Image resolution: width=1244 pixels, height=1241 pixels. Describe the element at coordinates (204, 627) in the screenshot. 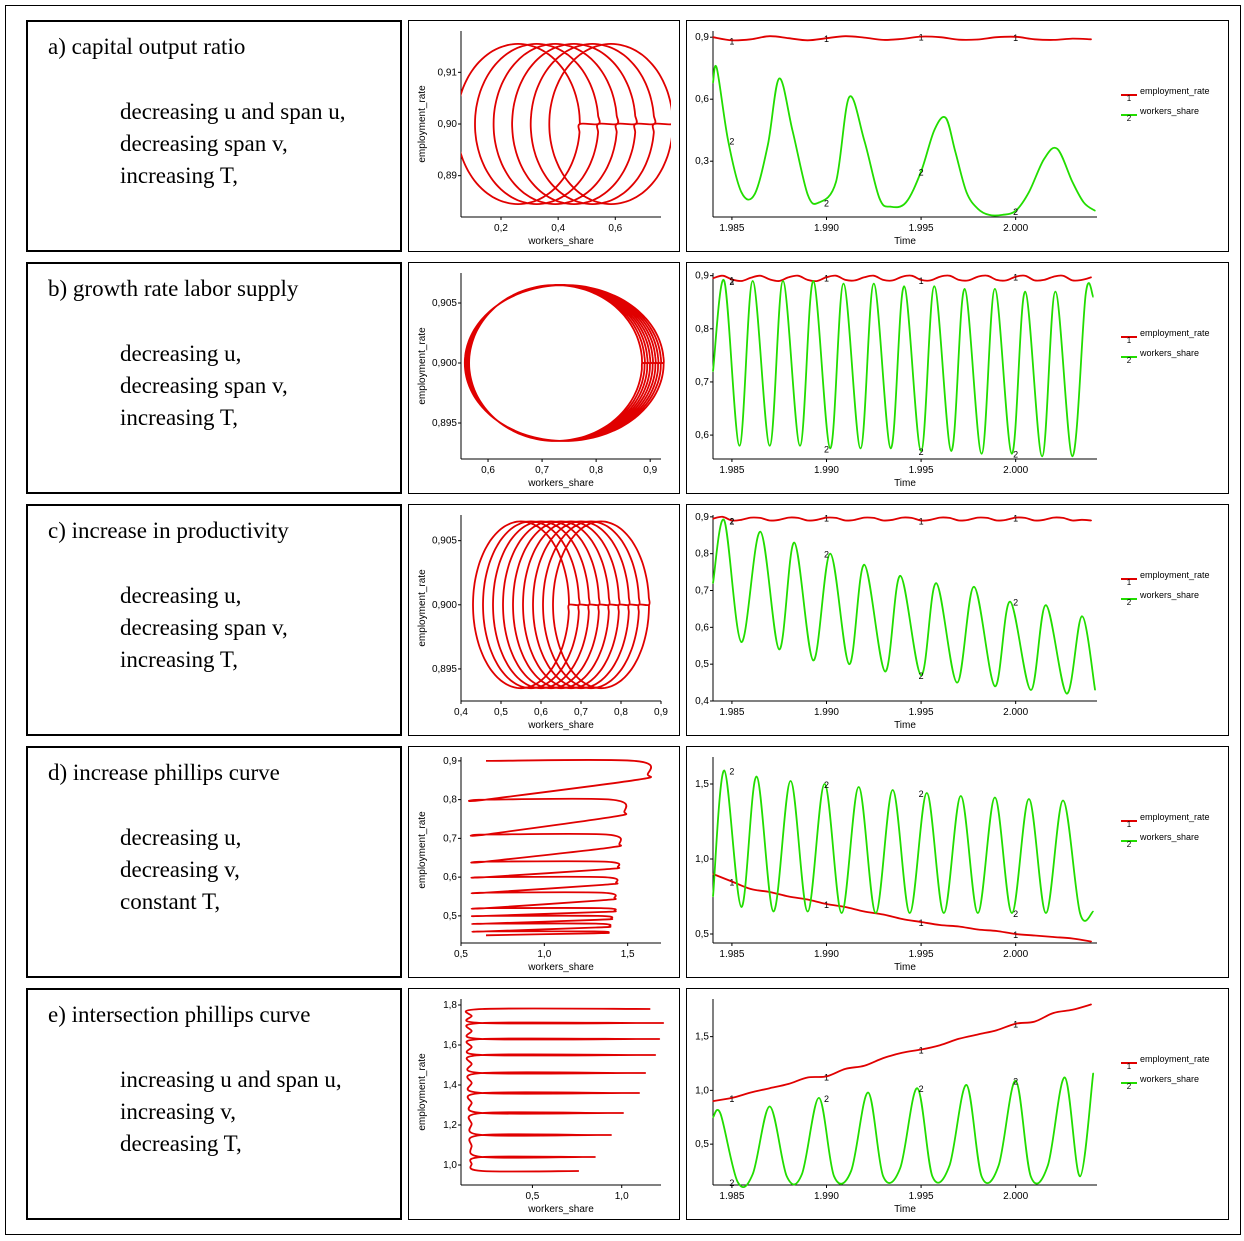

I see `condition-line: decreasing span v,` at that location.